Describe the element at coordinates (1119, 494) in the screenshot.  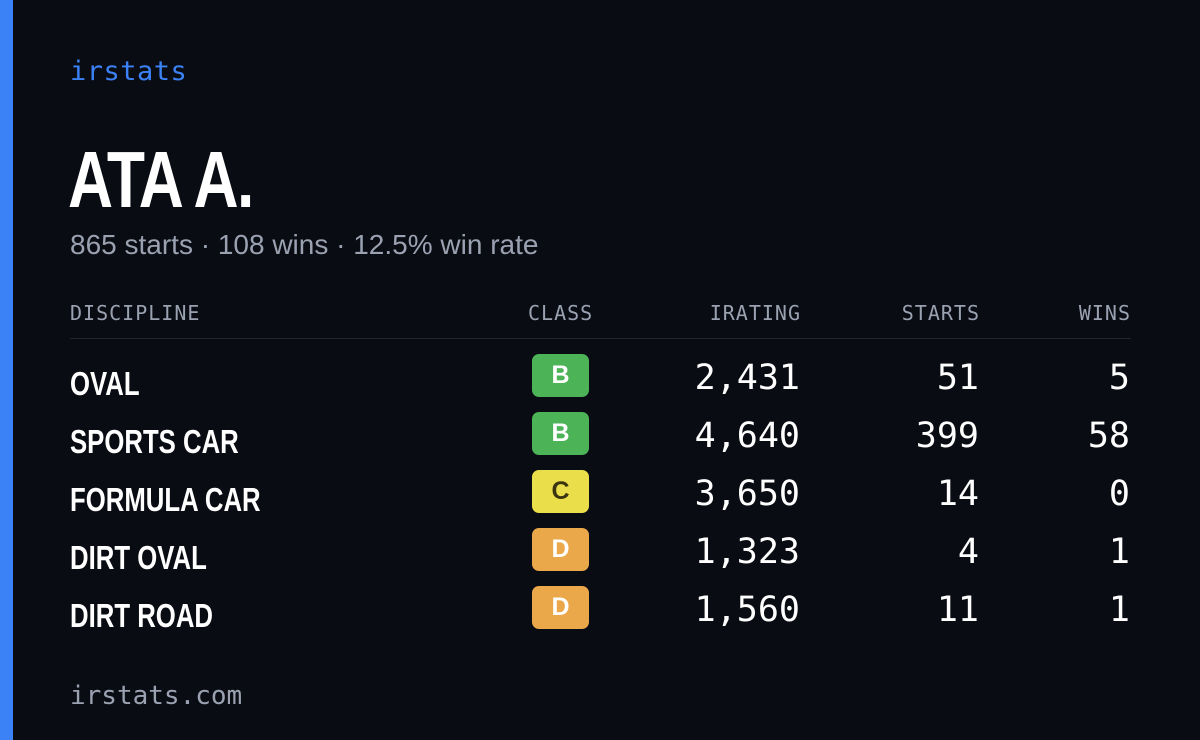
I see `wins-value: 0` at that location.